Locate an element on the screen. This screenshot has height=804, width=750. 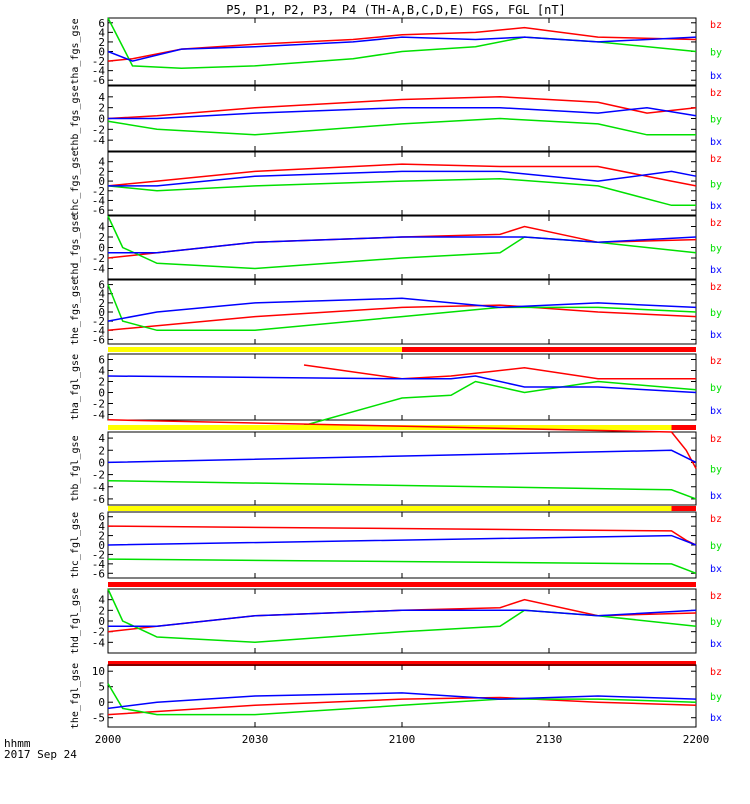
panel-thb_fgl_gse: 420-2-4-6 thb_fgl_gse bz by bx is located at coordinates (396, 462).